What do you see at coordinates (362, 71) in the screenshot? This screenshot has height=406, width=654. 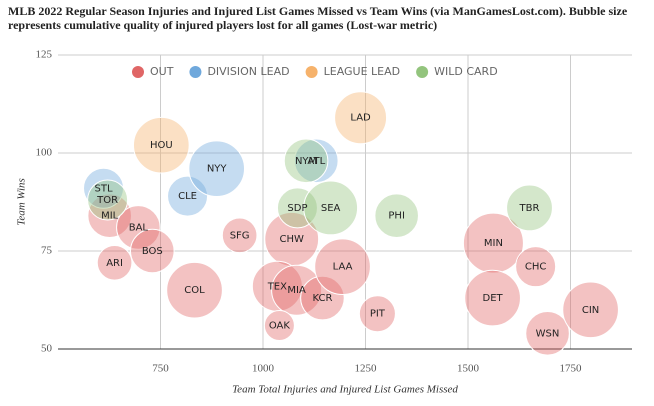 I see `legend-label: LEAGUE LEAD` at bounding box center [362, 71].